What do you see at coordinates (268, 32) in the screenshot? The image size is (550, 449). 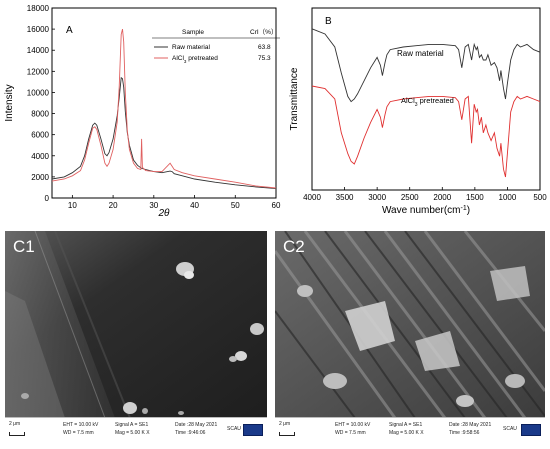 I see `xrd-legend-header-cri-unit: （%）` at bounding box center [268, 32].